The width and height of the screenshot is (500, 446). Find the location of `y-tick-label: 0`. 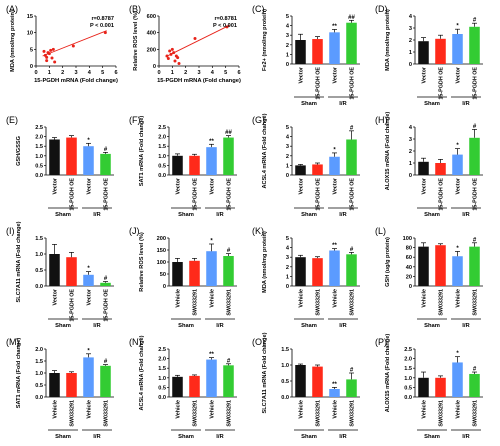

y-tick-label: 0 is located at coordinates (154, 67).